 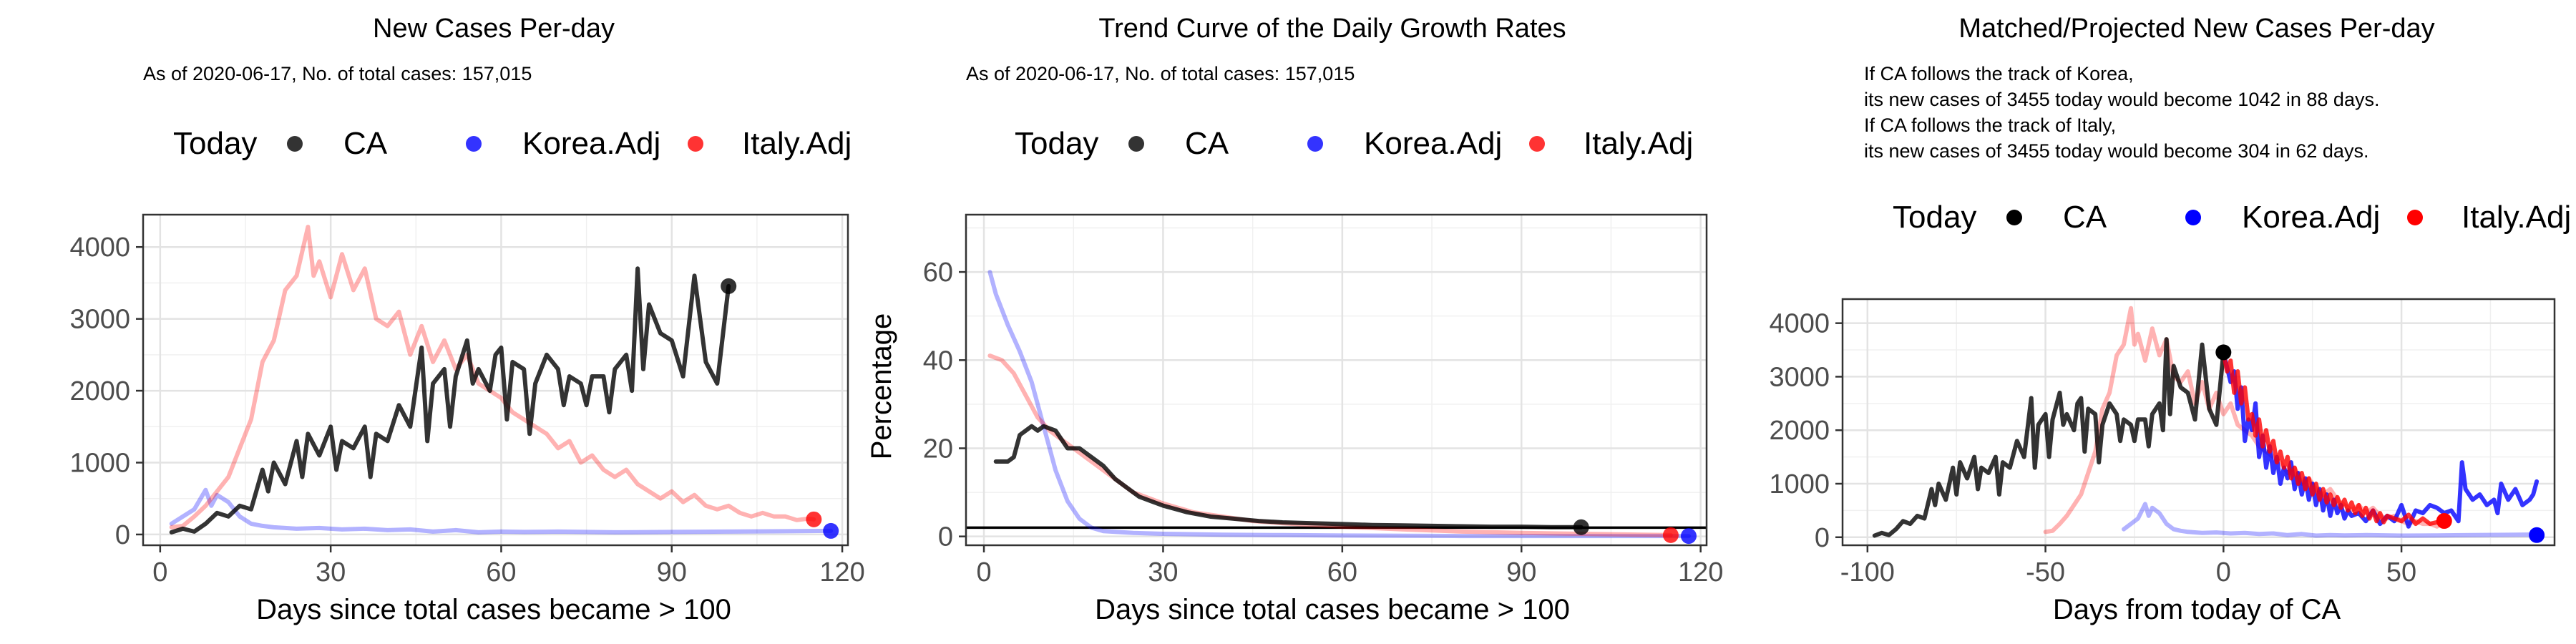 I want to click on chart-annotation: If CA follows the track of Korea,, so click(x=1999, y=73).